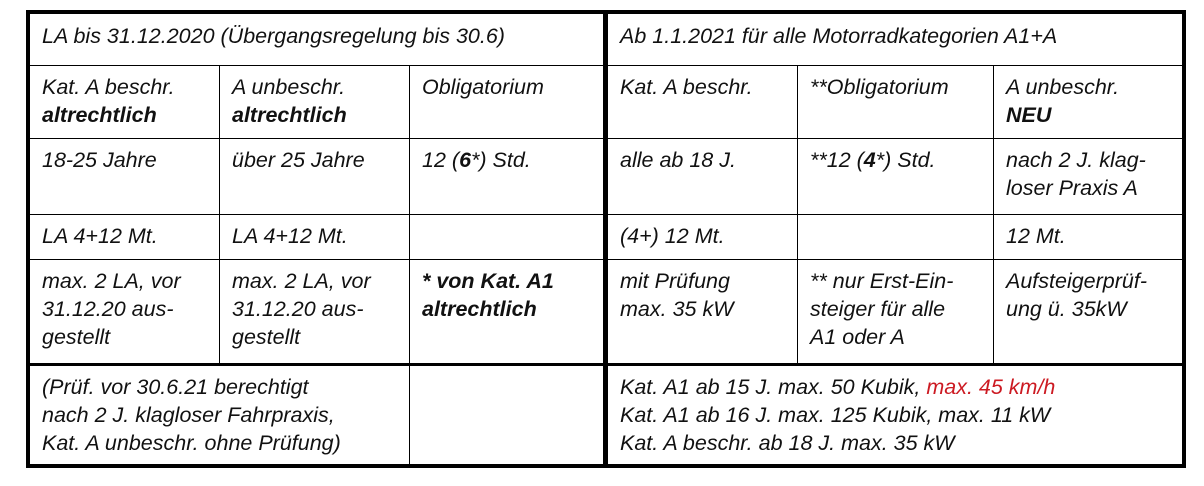  Describe the element at coordinates (488, 281) in the screenshot. I see `left-footnote-star-line1: * von Kat. A1` at that location.